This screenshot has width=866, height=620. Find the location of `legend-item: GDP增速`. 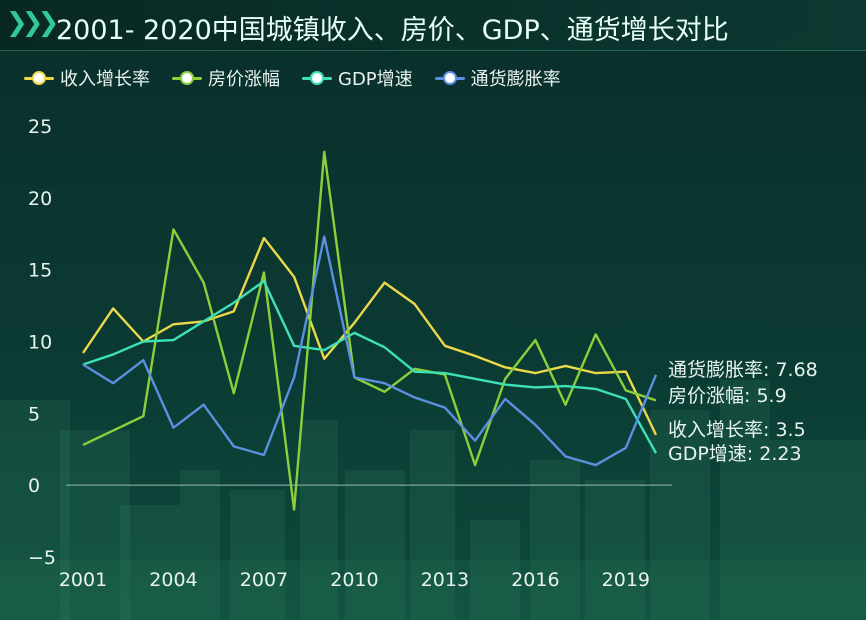

legend-item: GDP增速 is located at coordinates (357, 78).